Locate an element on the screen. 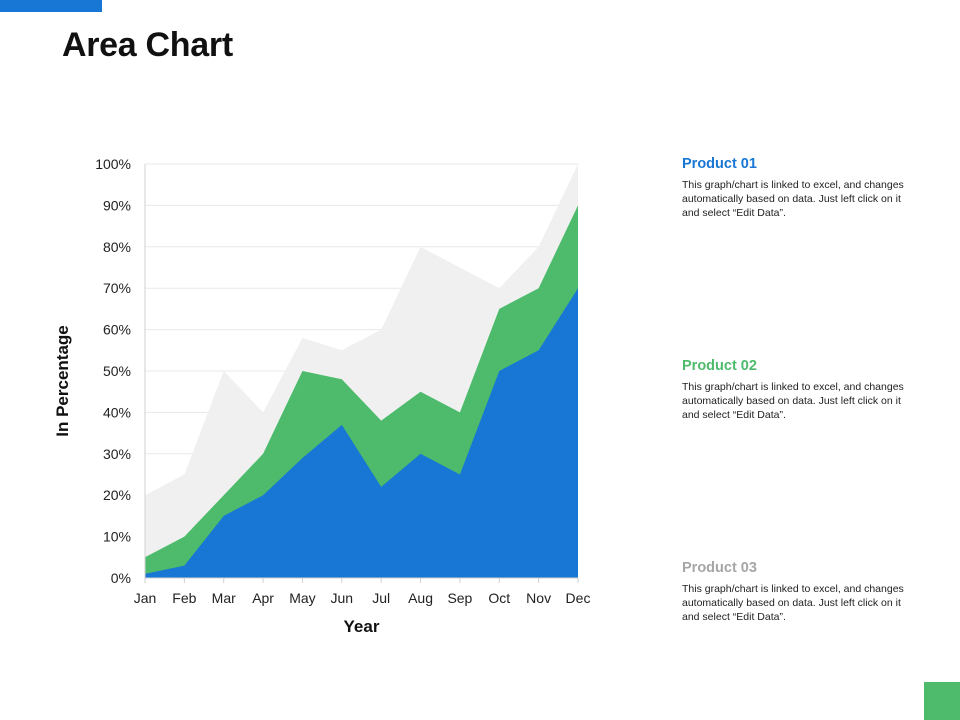  top-accent-bar is located at coordinates (51, 6).